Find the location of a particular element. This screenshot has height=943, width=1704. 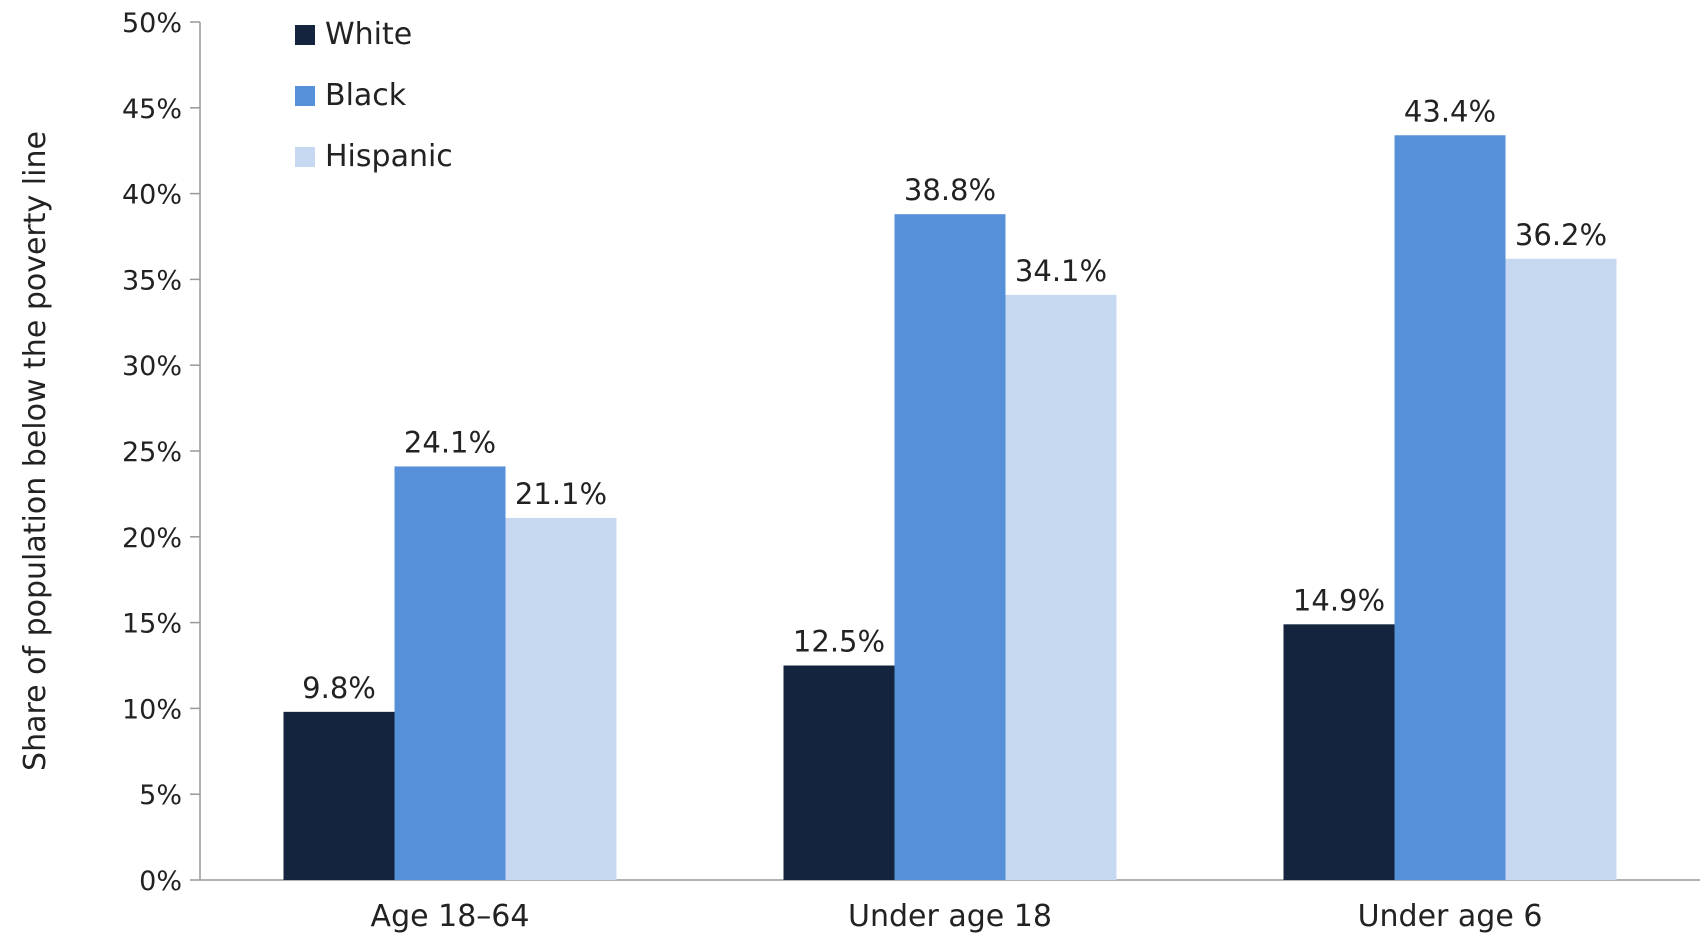

legend-label: Black is located at coordinates (366, 95).